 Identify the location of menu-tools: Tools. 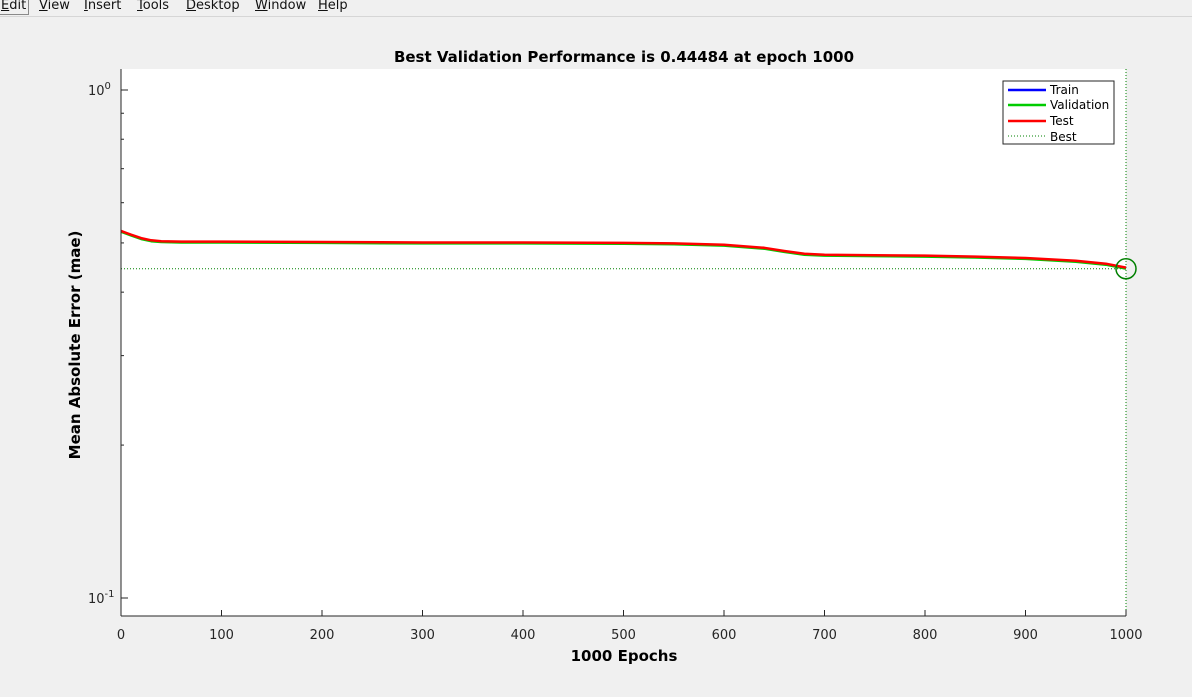
(153, 6).